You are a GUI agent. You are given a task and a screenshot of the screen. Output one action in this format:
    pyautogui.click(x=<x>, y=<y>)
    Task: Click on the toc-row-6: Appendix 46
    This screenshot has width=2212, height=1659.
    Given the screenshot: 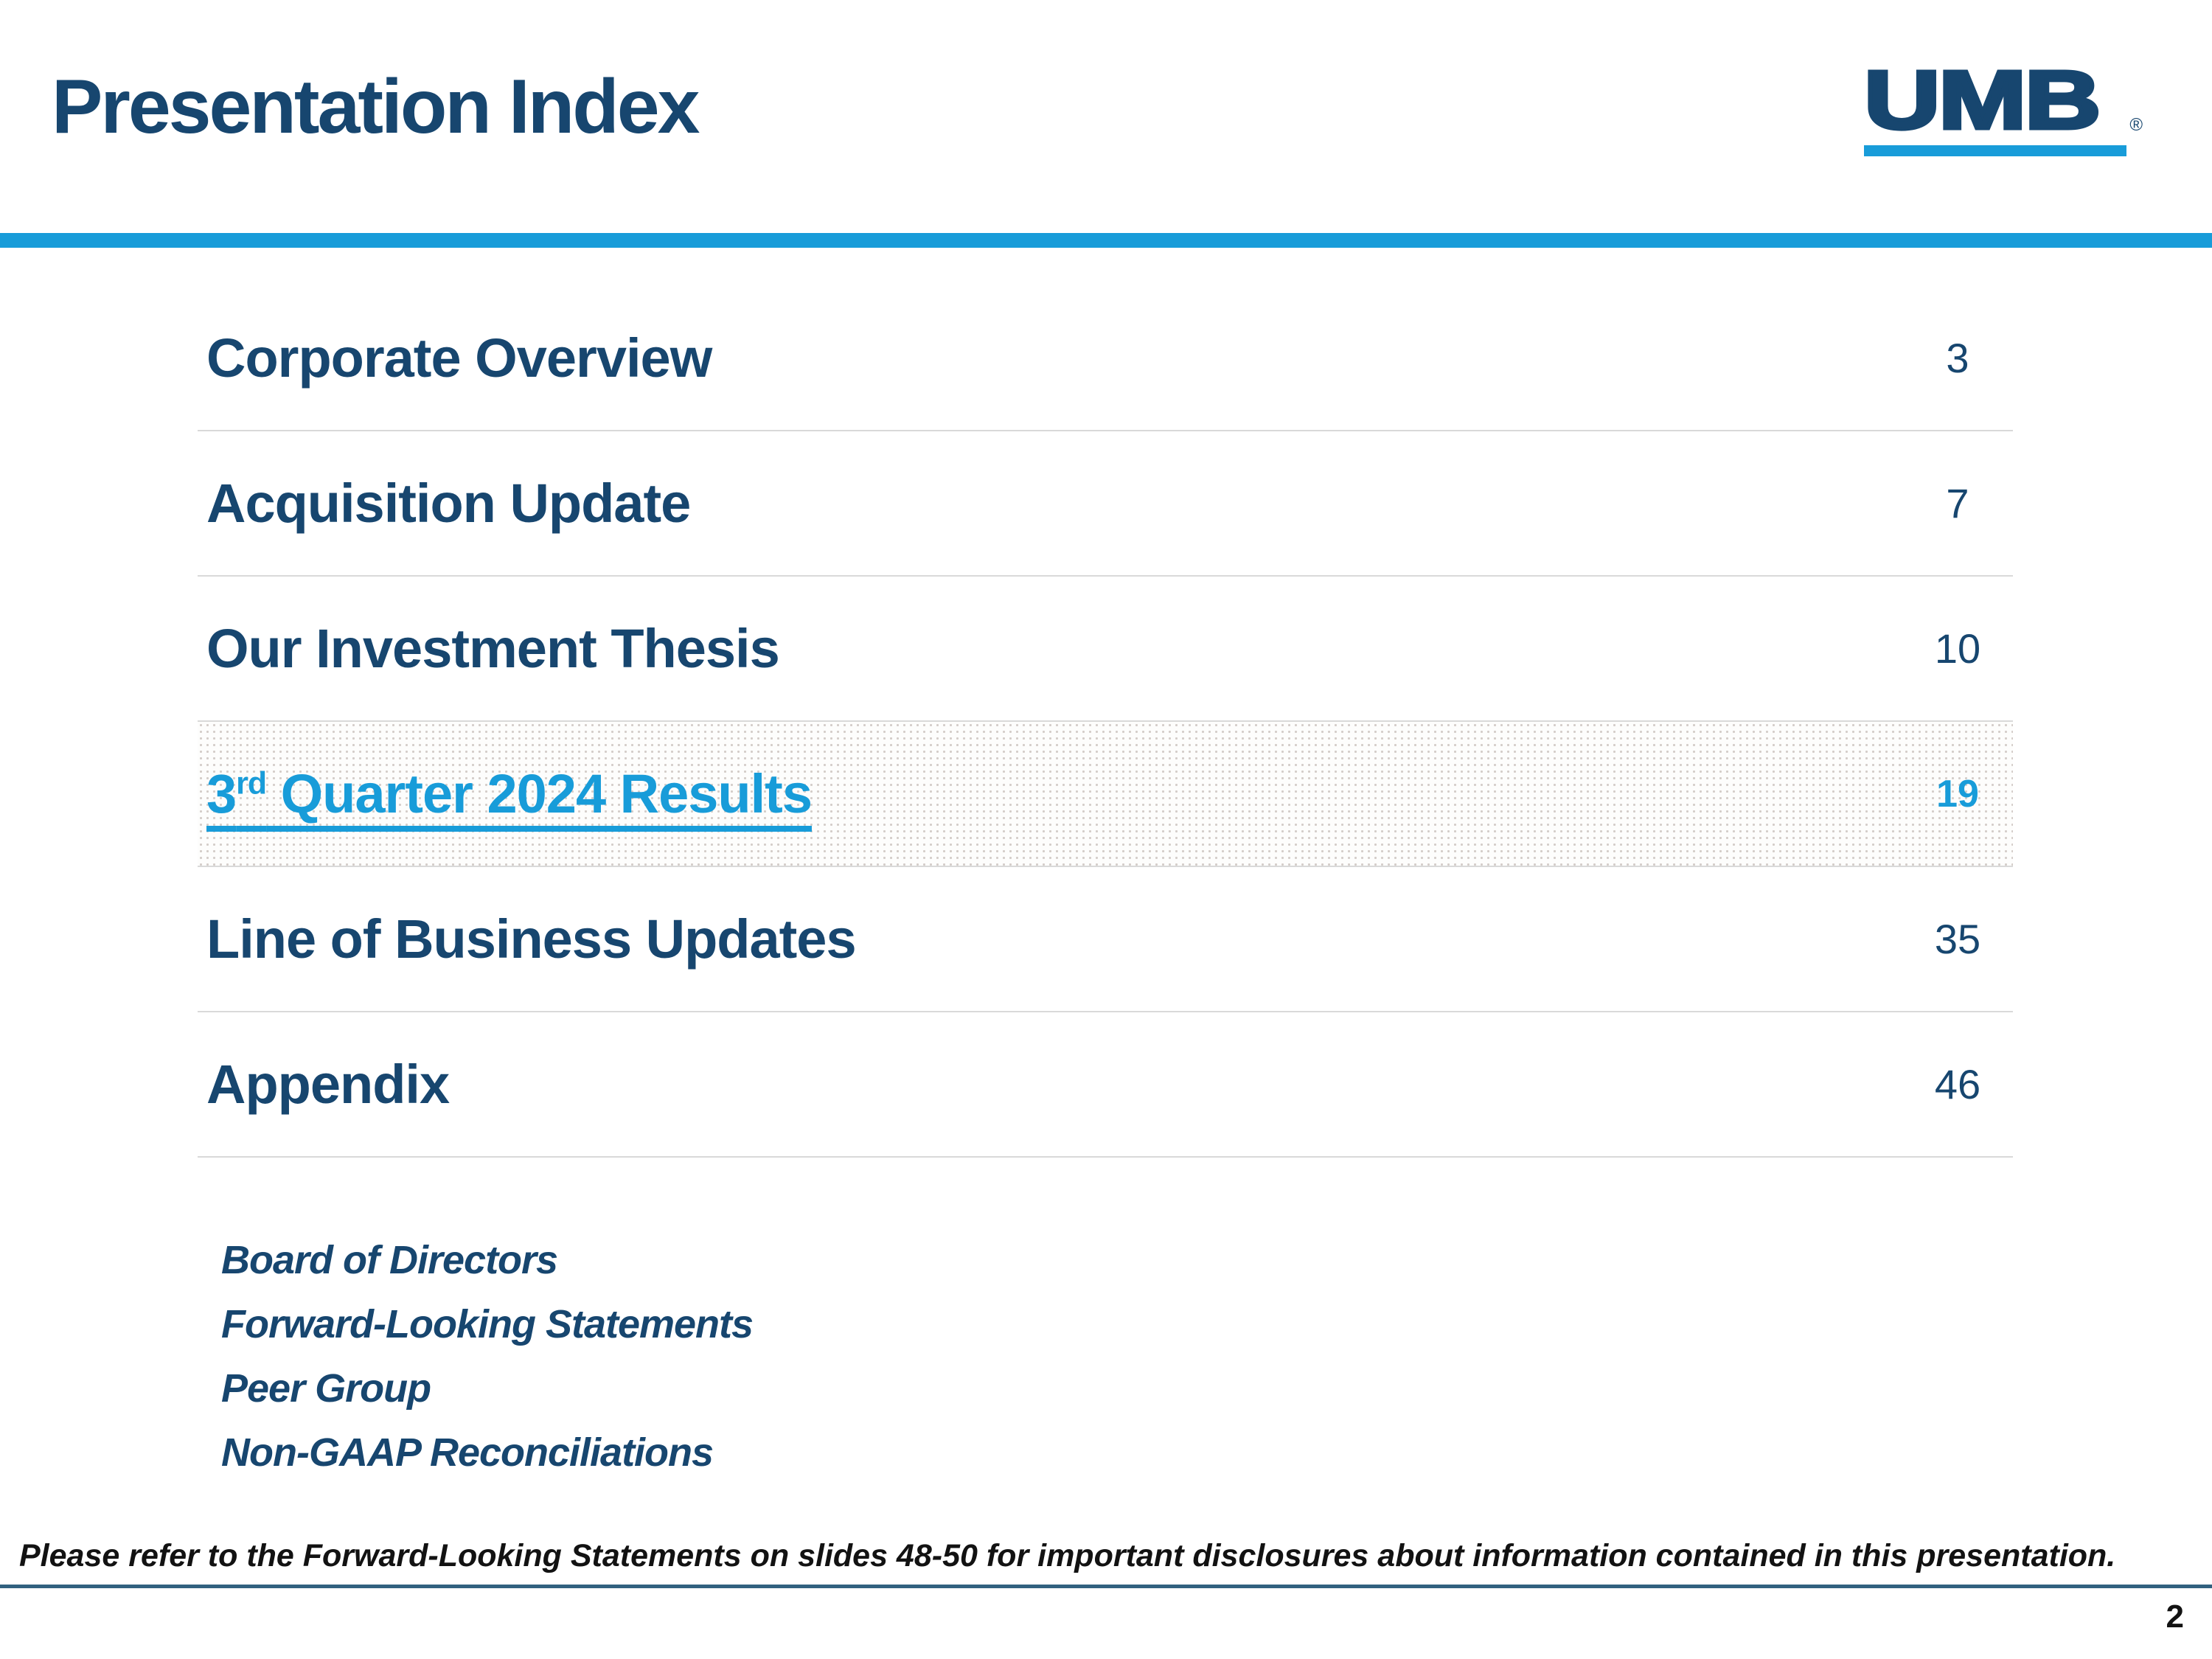 What is the action you would take?
    pyautogui.click(x=1105, y=1085)
    